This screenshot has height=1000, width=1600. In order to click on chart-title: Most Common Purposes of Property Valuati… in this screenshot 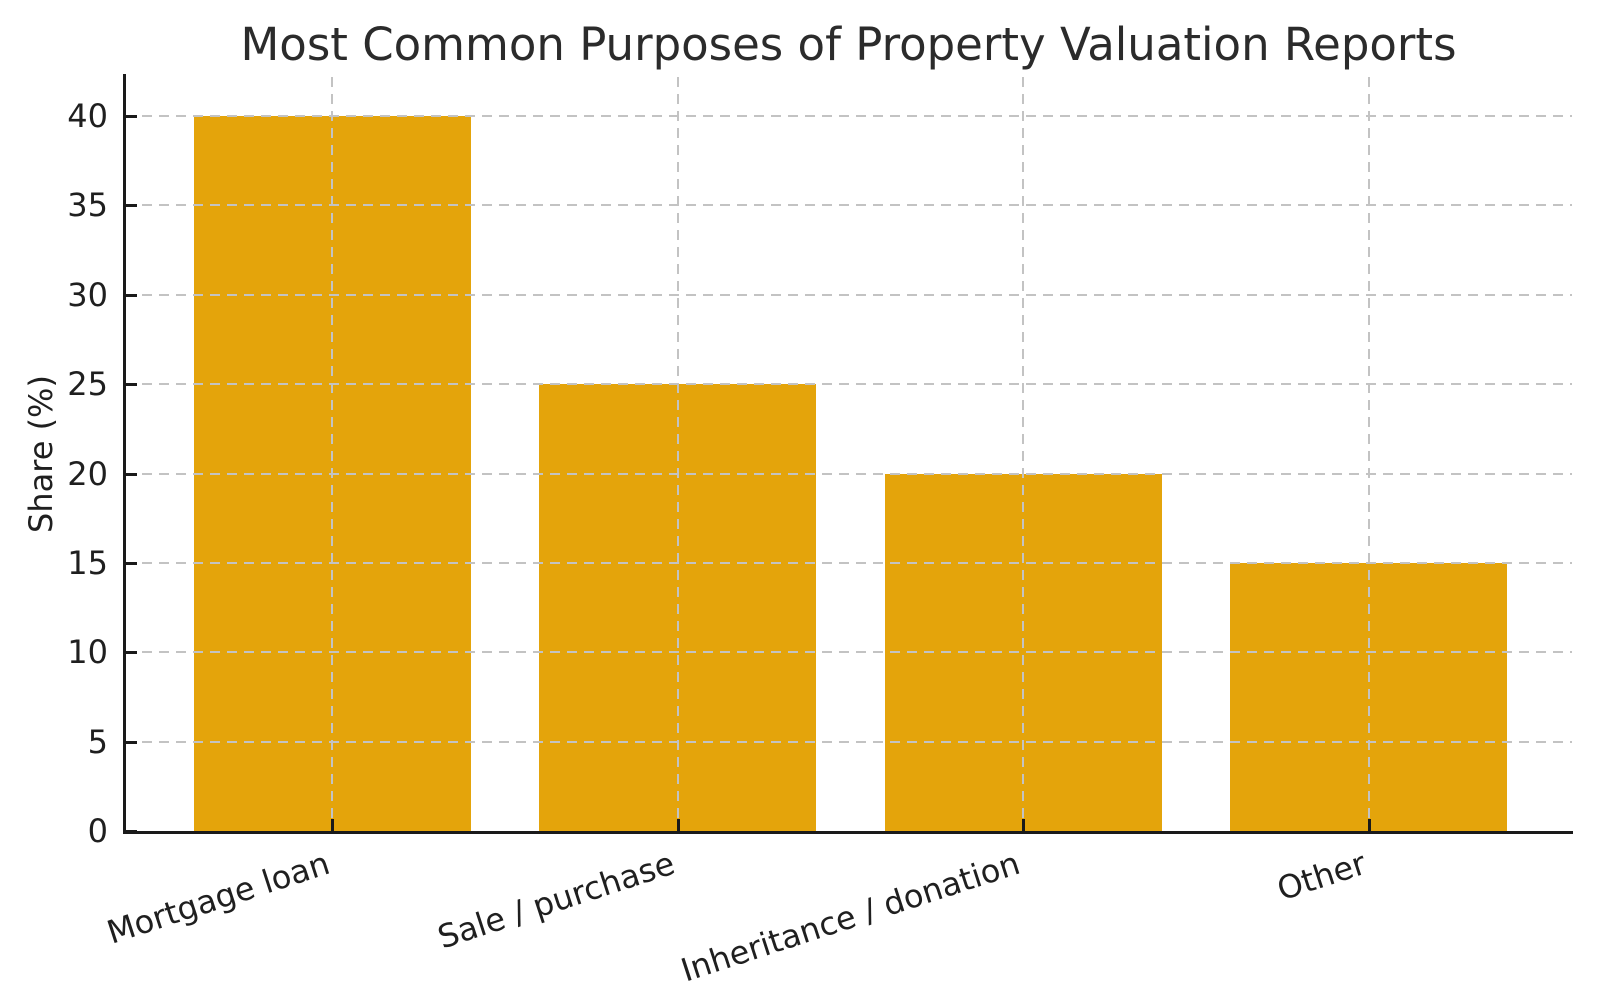, I will do `click(848, 44)`.